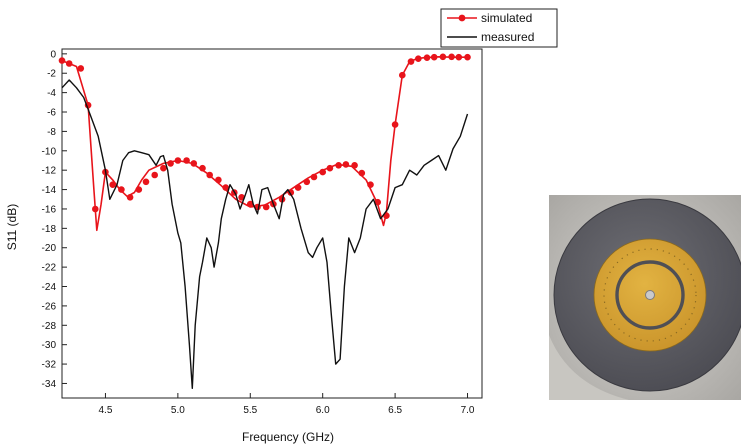  Describe the element at coordinates (49, 171) in the screenshot. I see `y-tick-label: -12` at that location.